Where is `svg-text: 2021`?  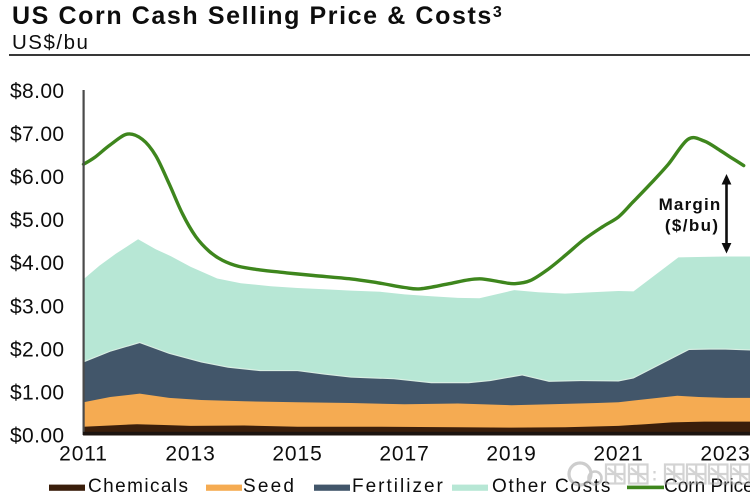 svg-text: 2021 is located at coordinates (618, 454).